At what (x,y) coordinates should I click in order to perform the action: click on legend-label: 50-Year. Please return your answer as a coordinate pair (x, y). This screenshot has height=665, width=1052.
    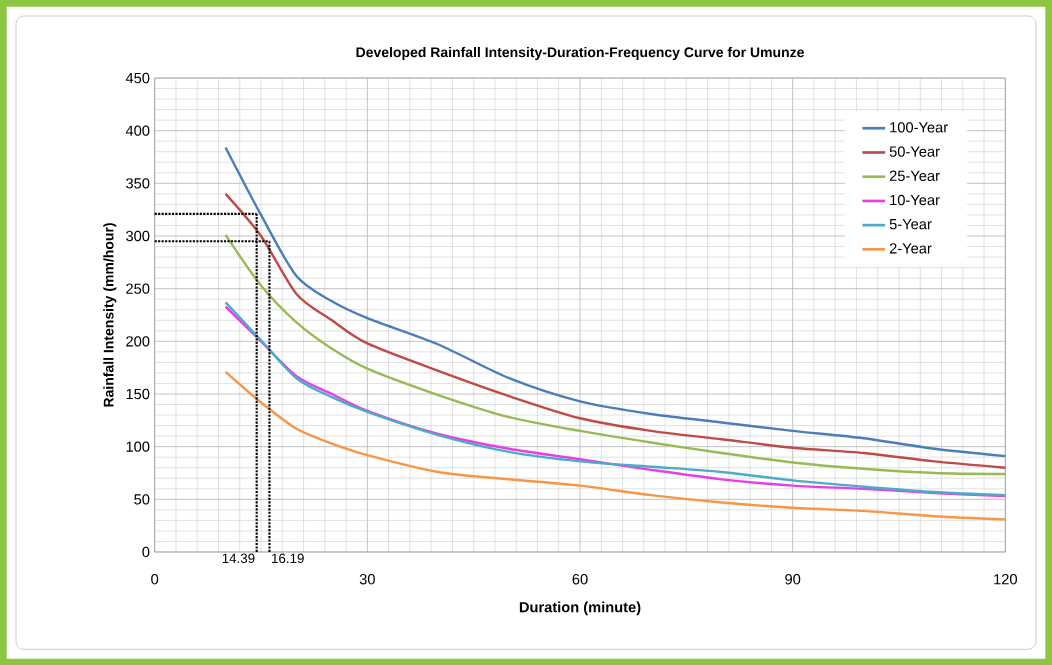
    Looking at the image, I should click on (914, 151).